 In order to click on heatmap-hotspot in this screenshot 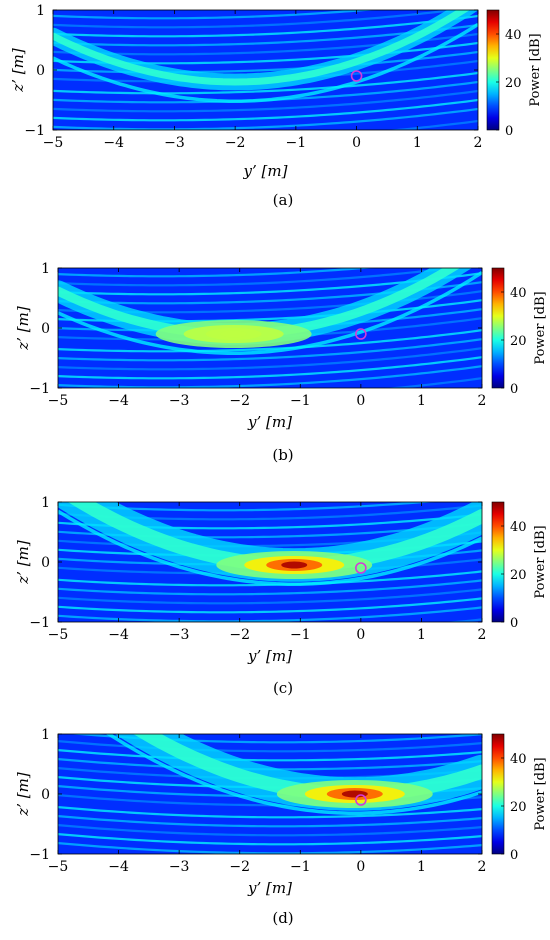, I will do `click(294, 565)`.